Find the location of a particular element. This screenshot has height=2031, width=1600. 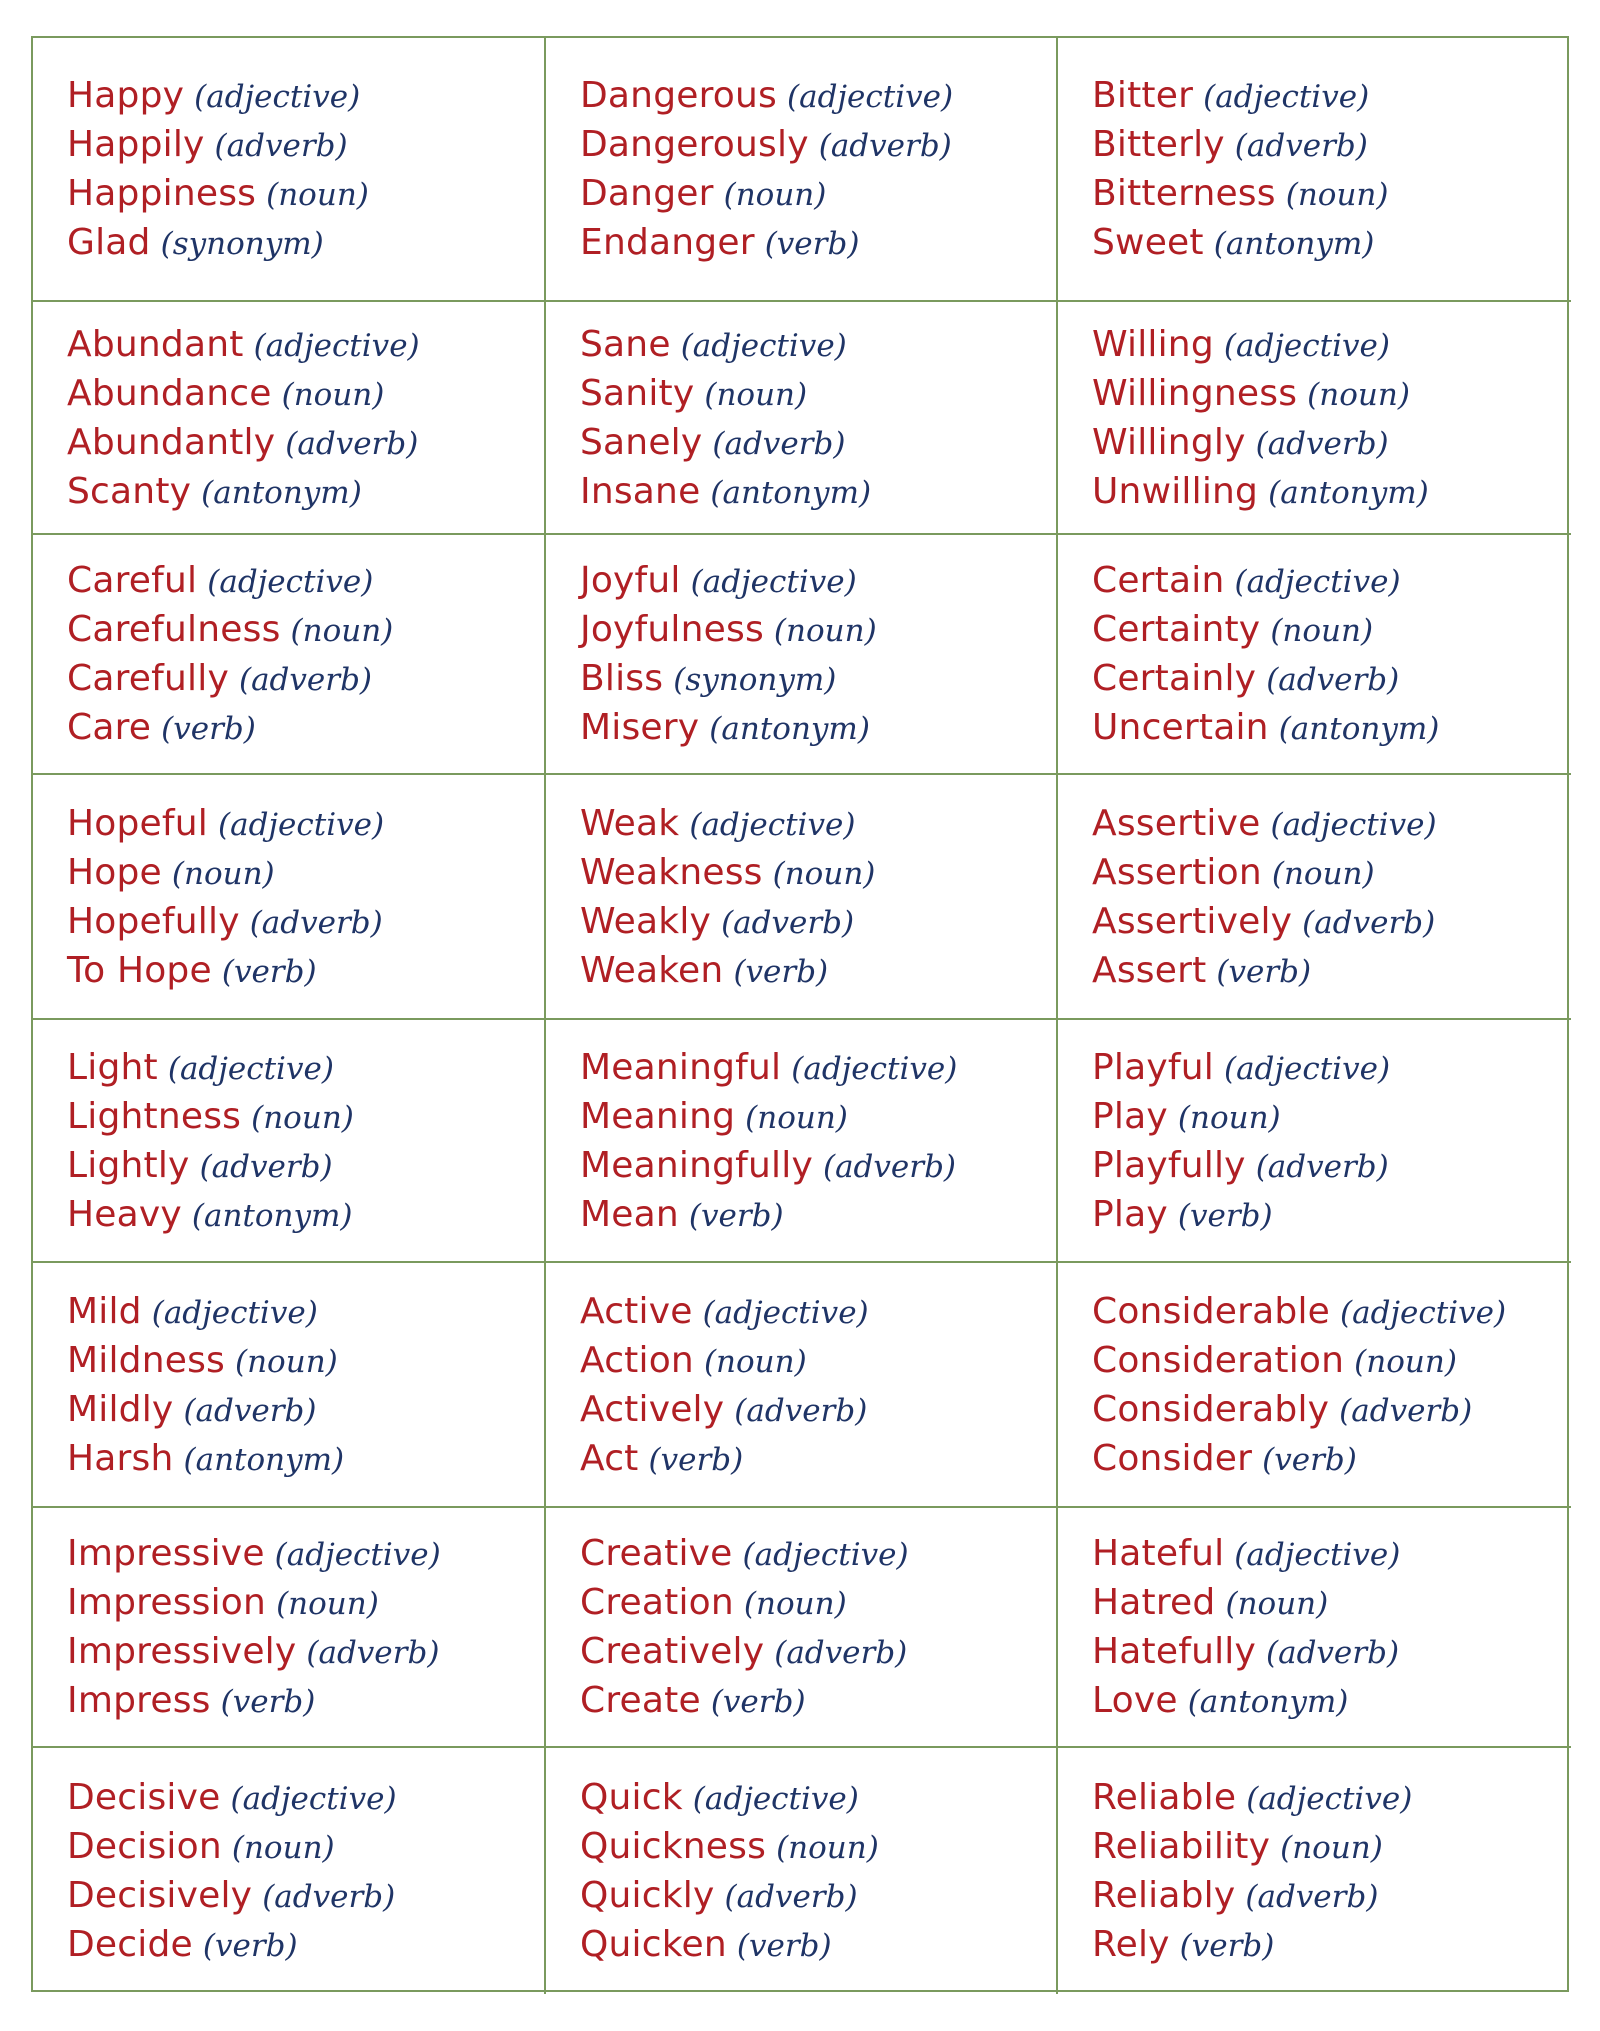

word-form: Lightness is located at coordinates (154, 1116).